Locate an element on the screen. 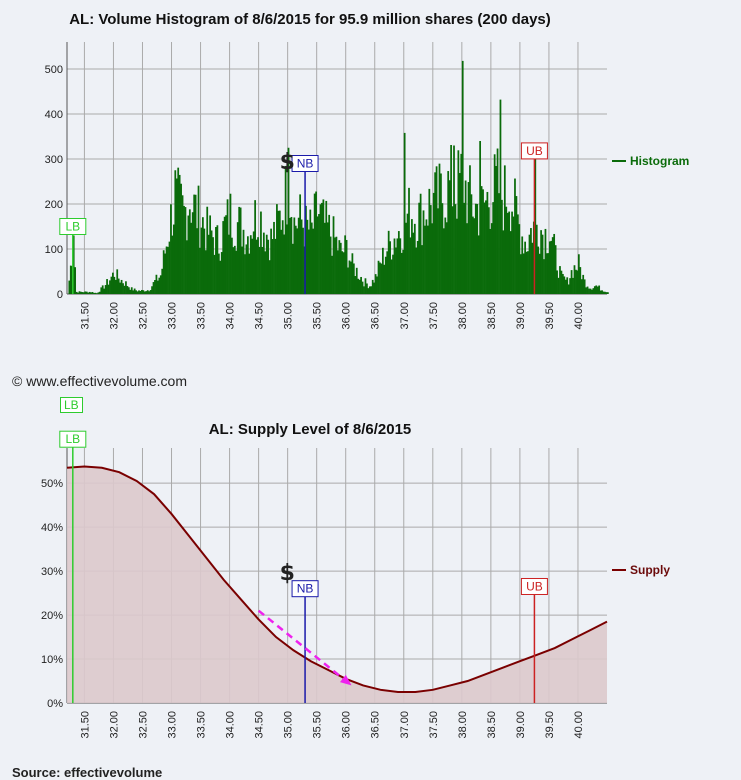 This screenshot has height=780, width=741. x-tick-label: 36.50 is located at coordinates (376, 725).